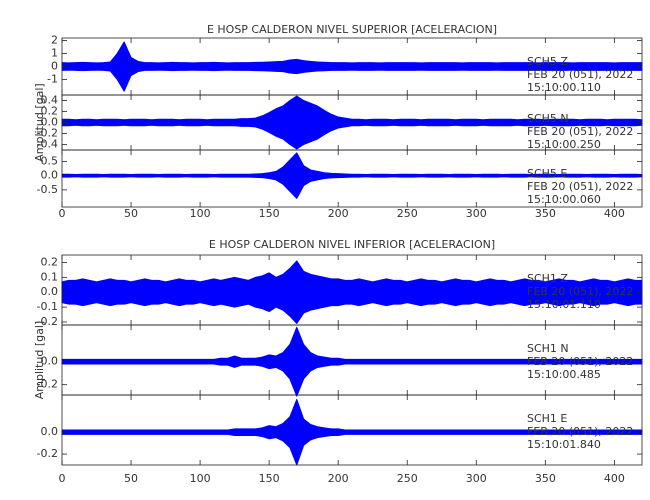 This screenshot has height=500, width=650. What do you see at coordinates (50, 276) in the screenshot?
I see `y-tick-label: 0.1` at bounding box center [50, 276].